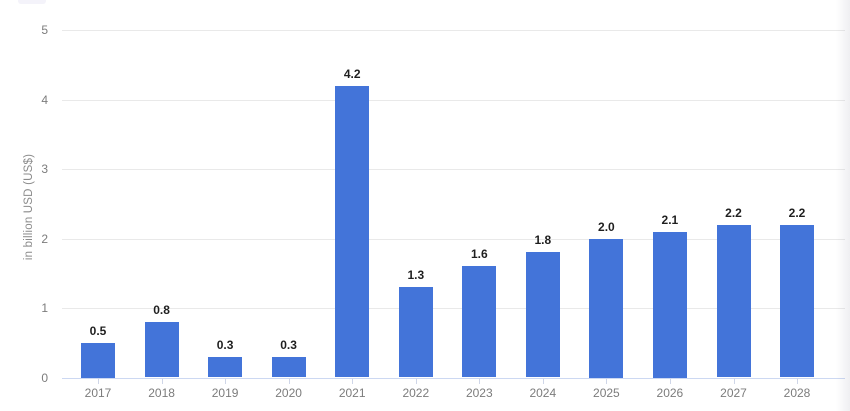 The image size is (850, 411). I want to click on bar-2019, so click(225, 367).